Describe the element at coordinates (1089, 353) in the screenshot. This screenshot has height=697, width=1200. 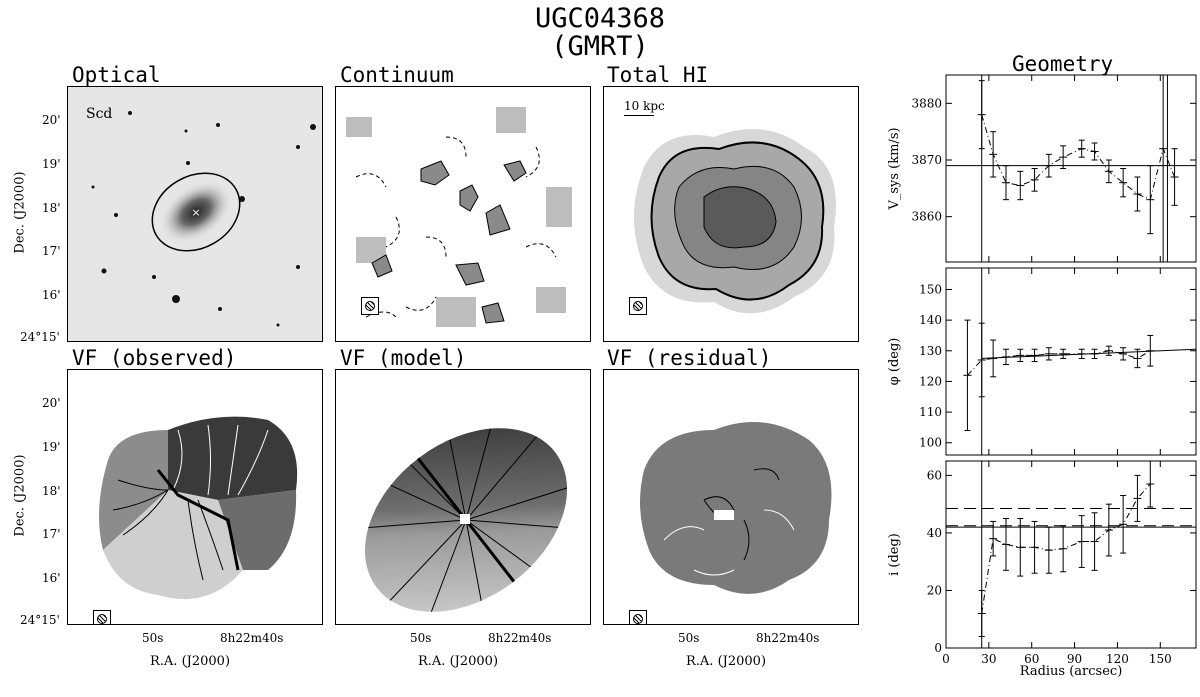
I see `phi-fit-line` at that location.